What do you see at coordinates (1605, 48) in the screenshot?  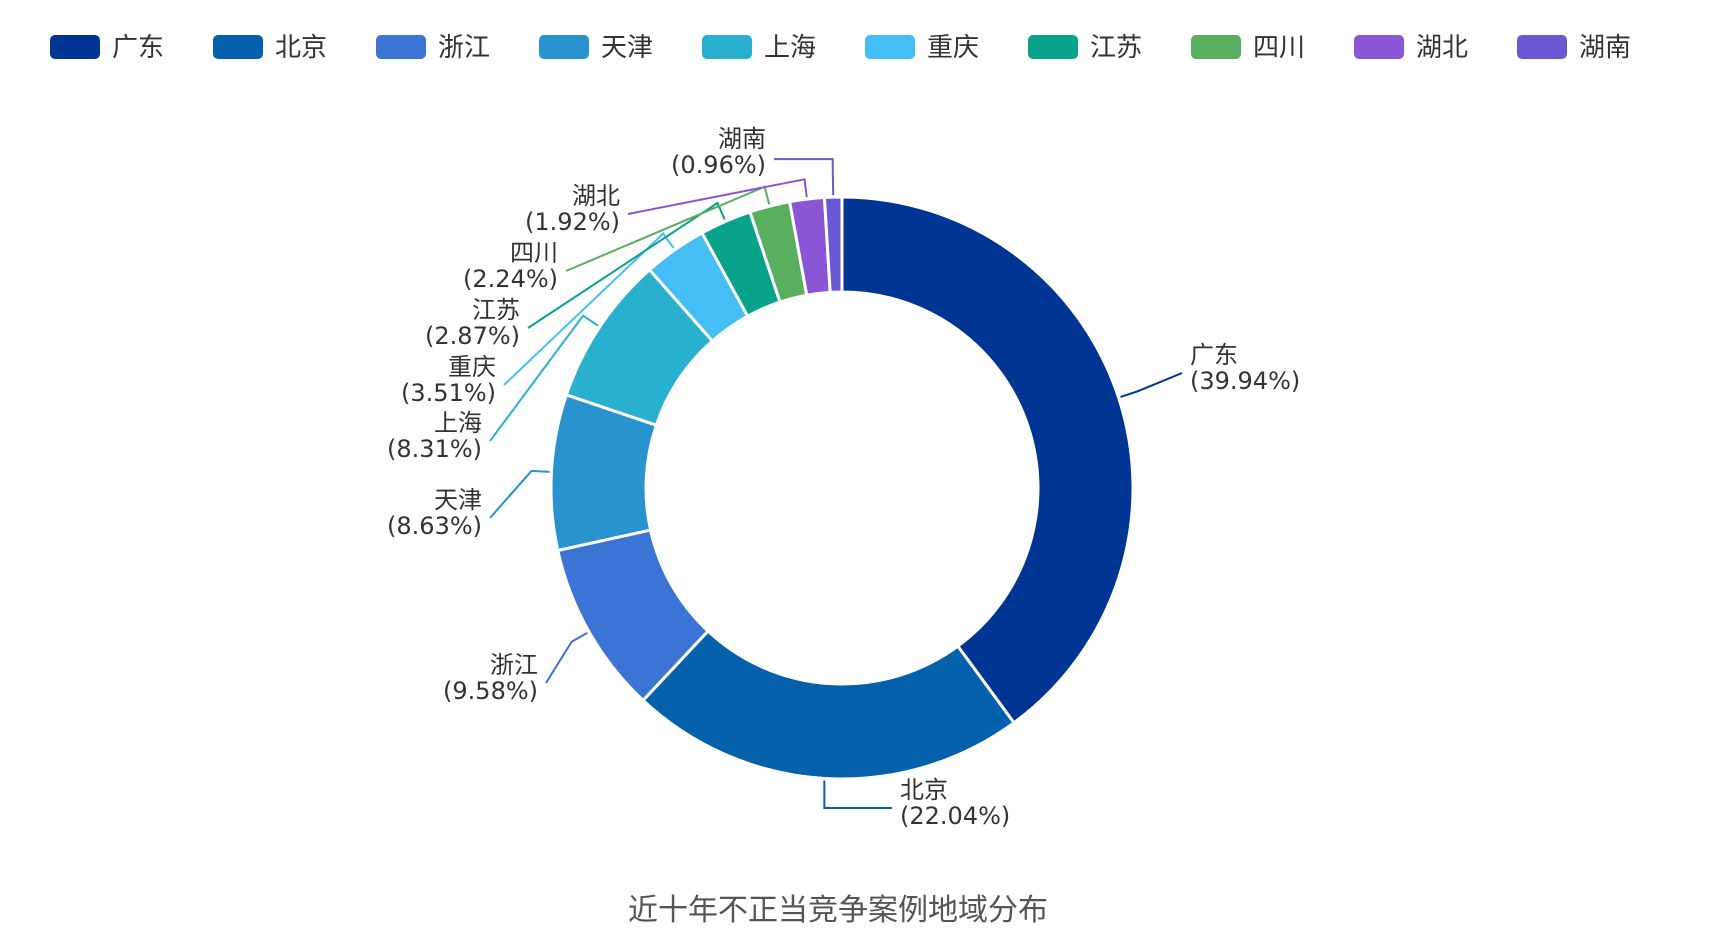 I see `legend-label: 湖南` at bounding box center [1605, 48].